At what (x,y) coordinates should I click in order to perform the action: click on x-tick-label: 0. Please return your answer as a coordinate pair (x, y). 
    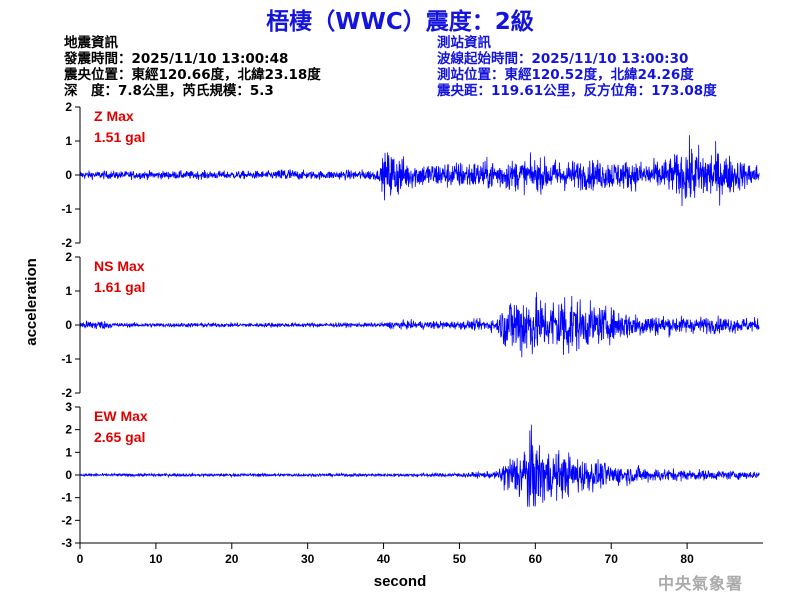
    Looking at the image, I should click on (80, 559).